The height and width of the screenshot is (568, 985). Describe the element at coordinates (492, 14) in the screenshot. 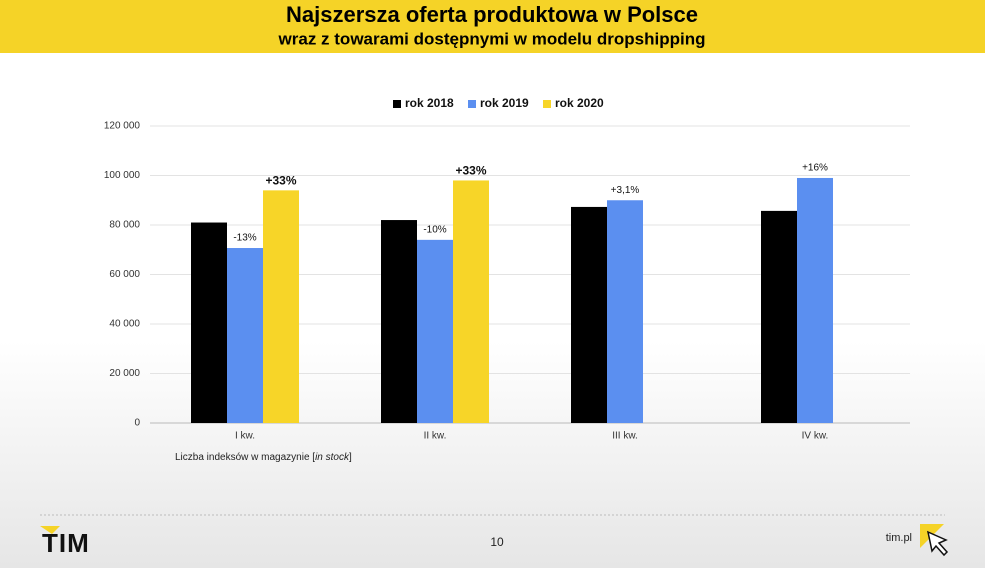

I see `chart-title: Najszersza oferta produktowa w Polsce` at that location.